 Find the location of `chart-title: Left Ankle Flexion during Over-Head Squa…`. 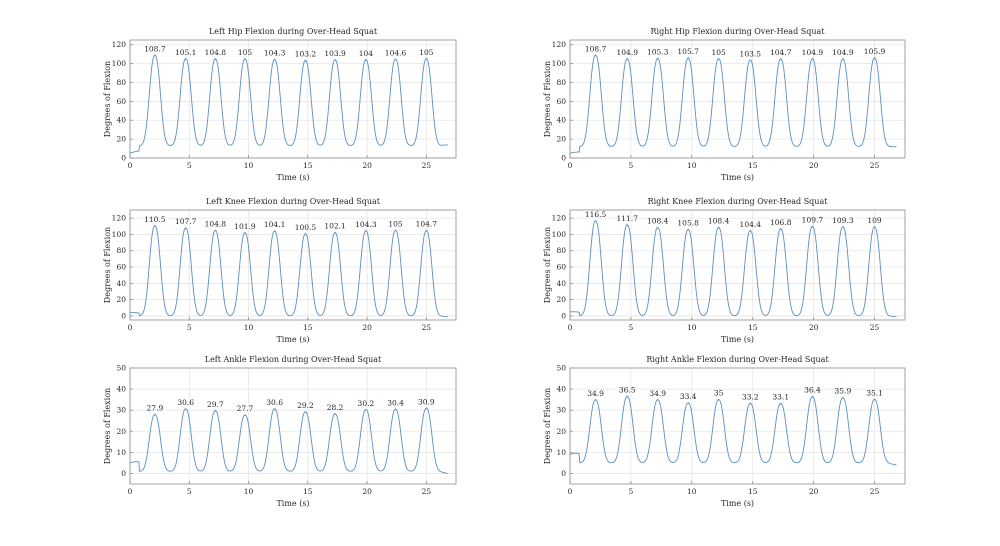

chart-title: Left Ankle Flexion during Over-Head Squa… is located at coordinates (293, 359).